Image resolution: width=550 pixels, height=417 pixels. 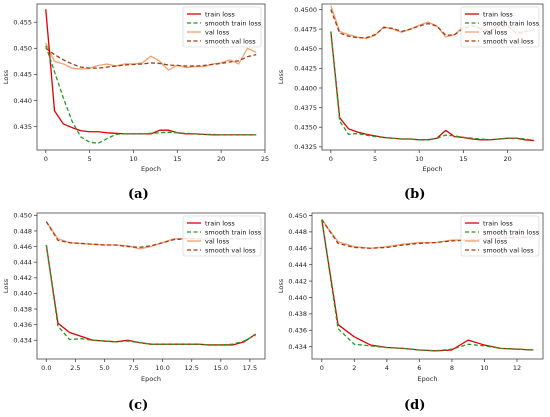 I want to click on y-tick-label: 0.455, so click(x=22, y=23).